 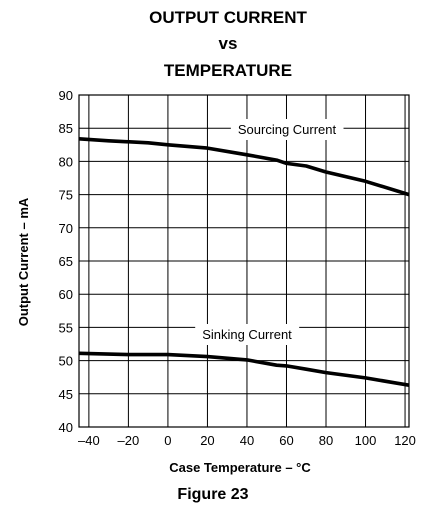 I want to click on y-tick-label: 70, so click(x=66, y=228).